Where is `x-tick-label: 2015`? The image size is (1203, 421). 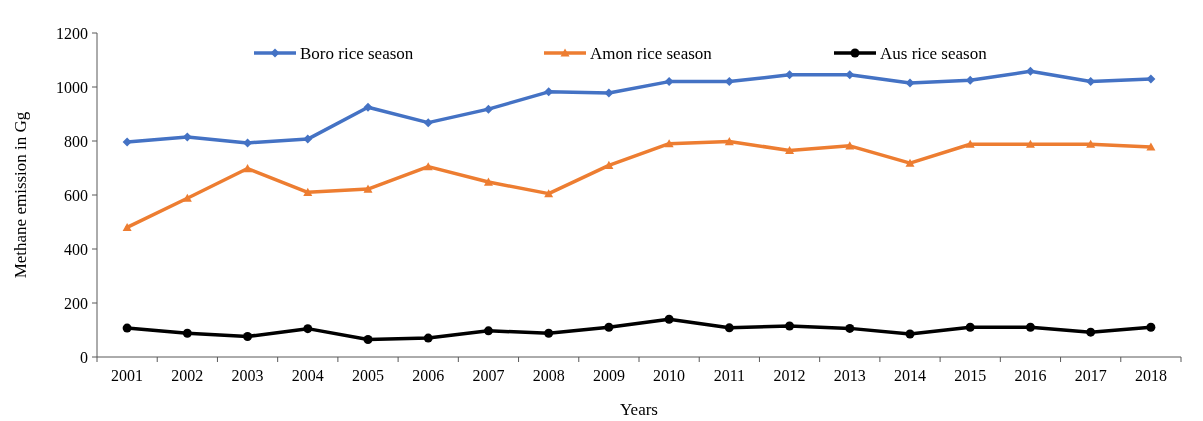 x-tick-label: 2015 is located at coordinates (970, 375).